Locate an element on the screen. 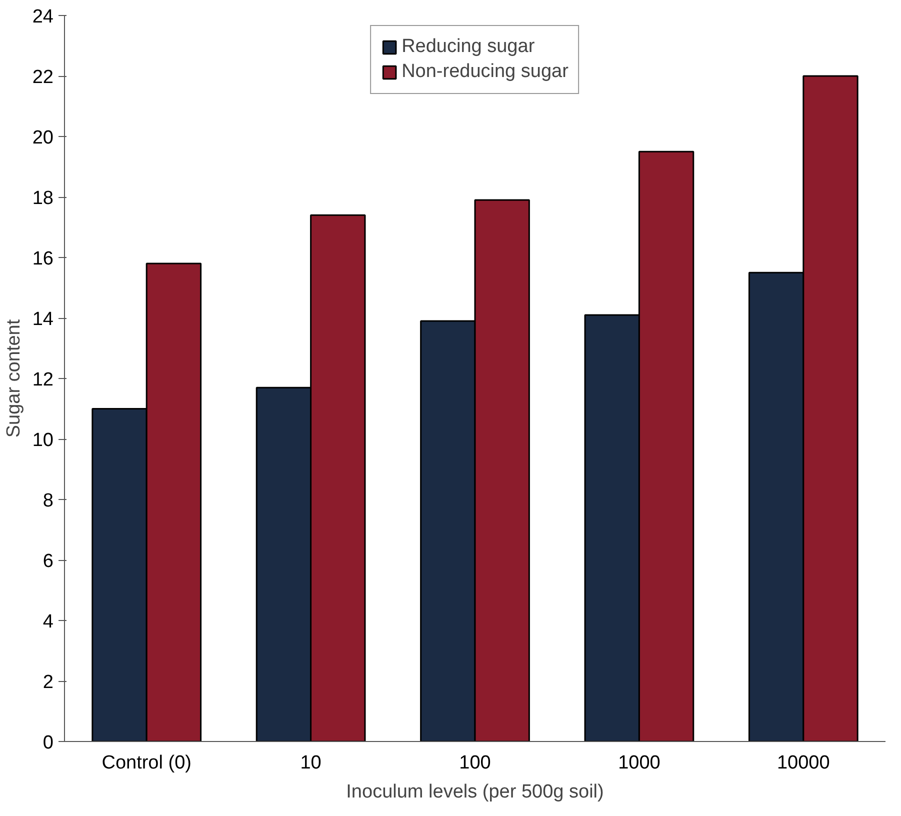 This screenshot has height=816, width=901. y-tick-label: 12 is located at coordinates (43, 380).